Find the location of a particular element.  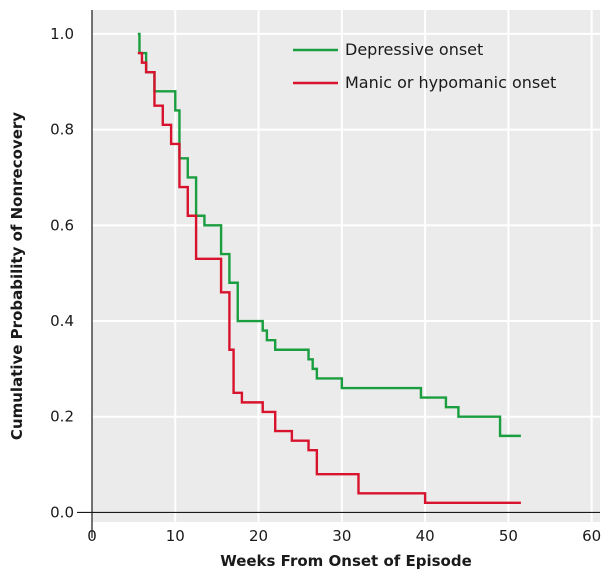

x-tick-label: 30 is located at coordinates (341, 536).